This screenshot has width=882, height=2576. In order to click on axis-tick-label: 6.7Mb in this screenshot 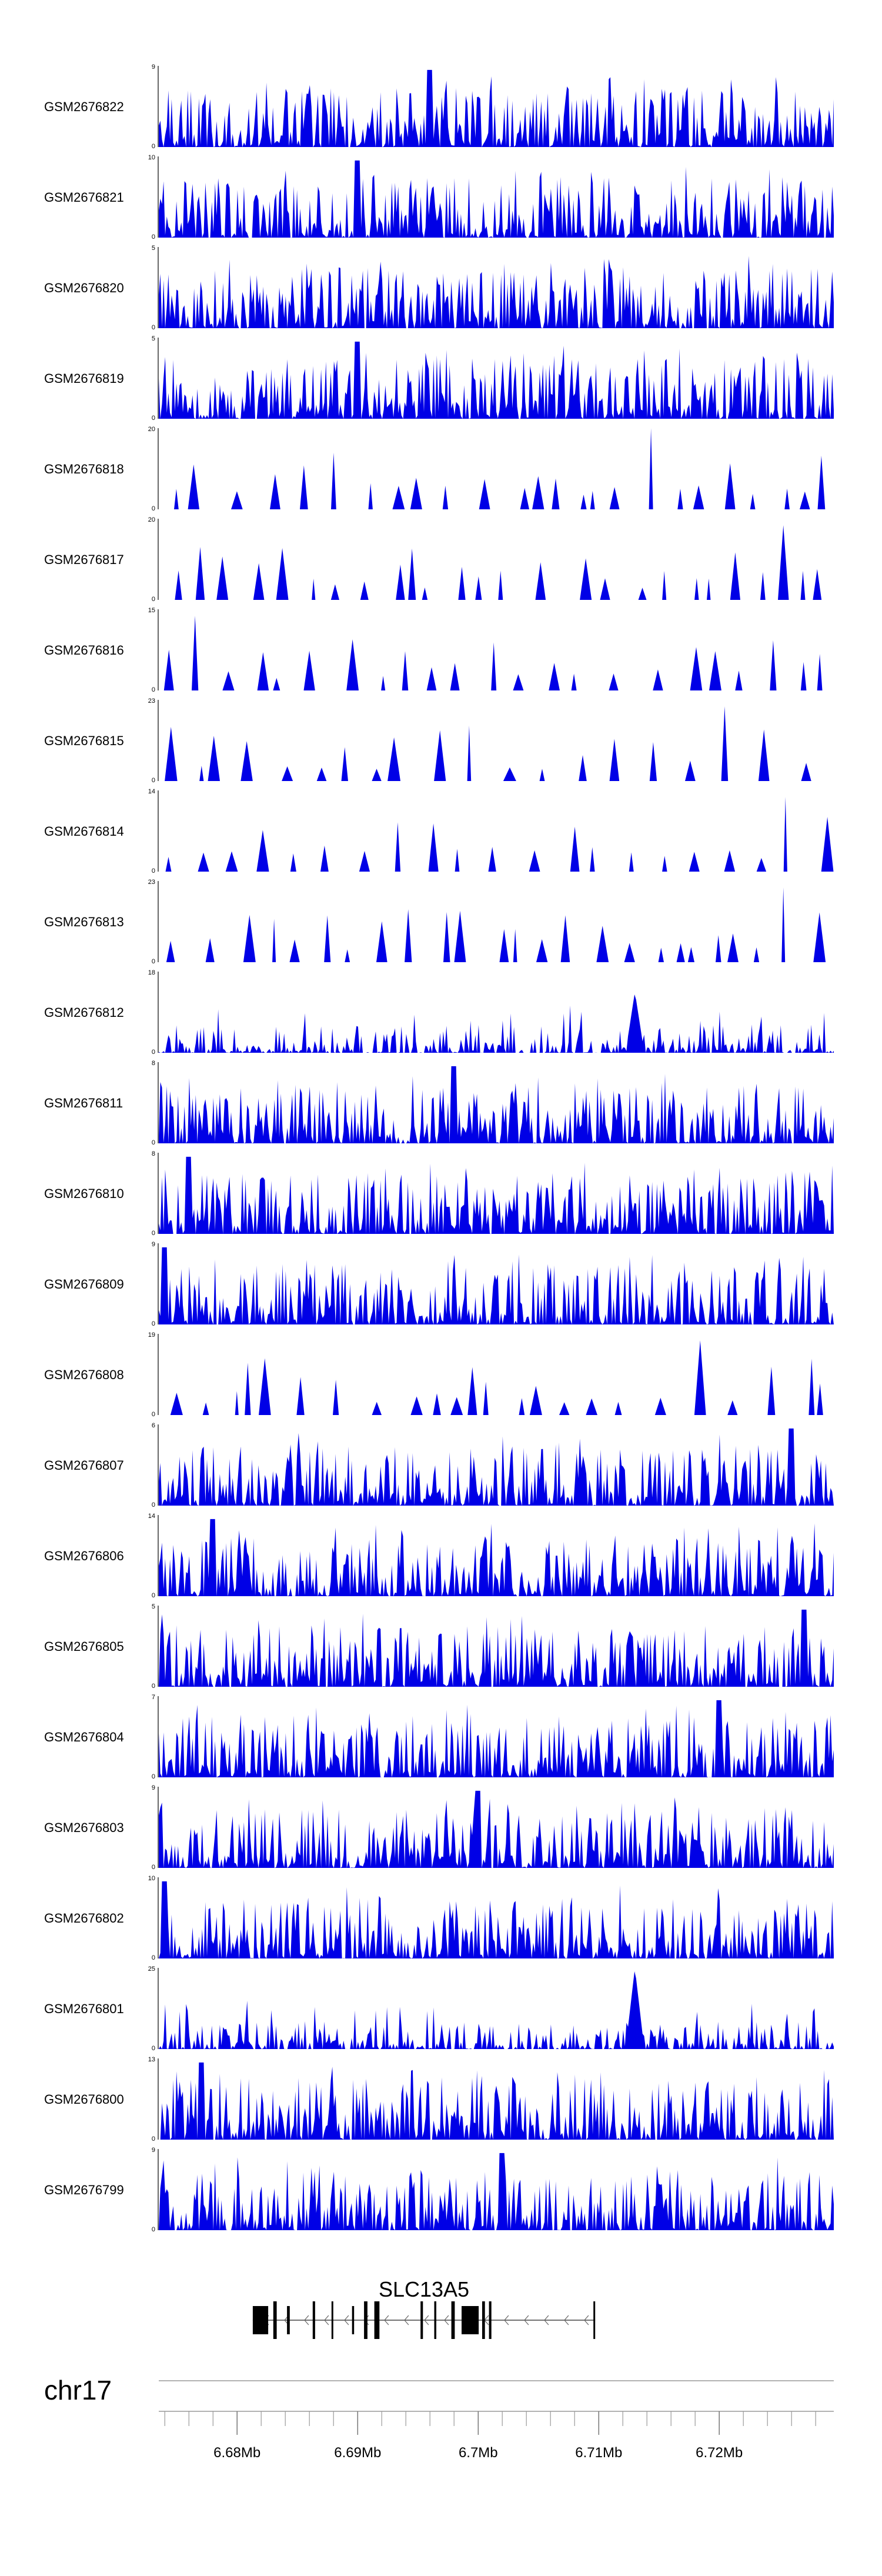, I will do `click(478, 2453)`.